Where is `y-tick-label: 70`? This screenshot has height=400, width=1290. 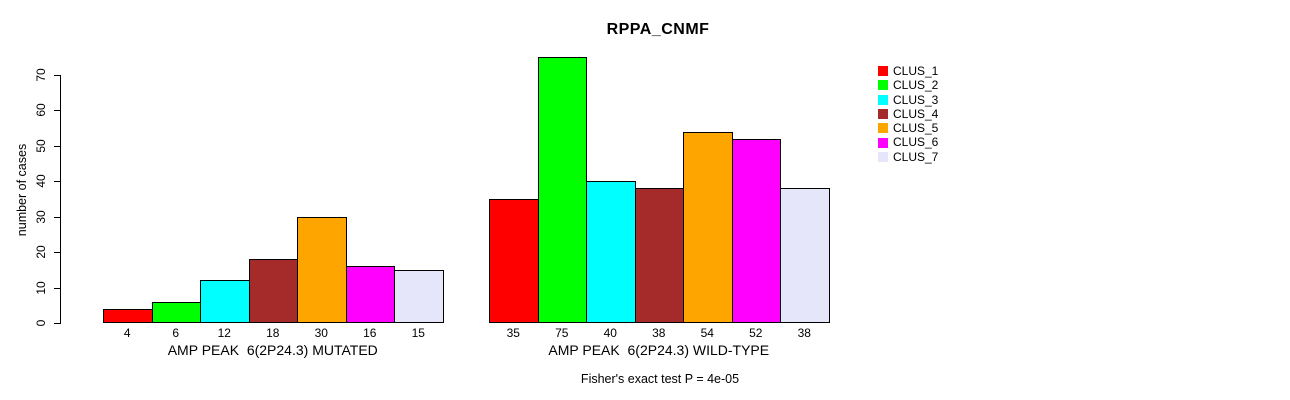 y-tick-label: 70 is located at coordinates (41, 75).